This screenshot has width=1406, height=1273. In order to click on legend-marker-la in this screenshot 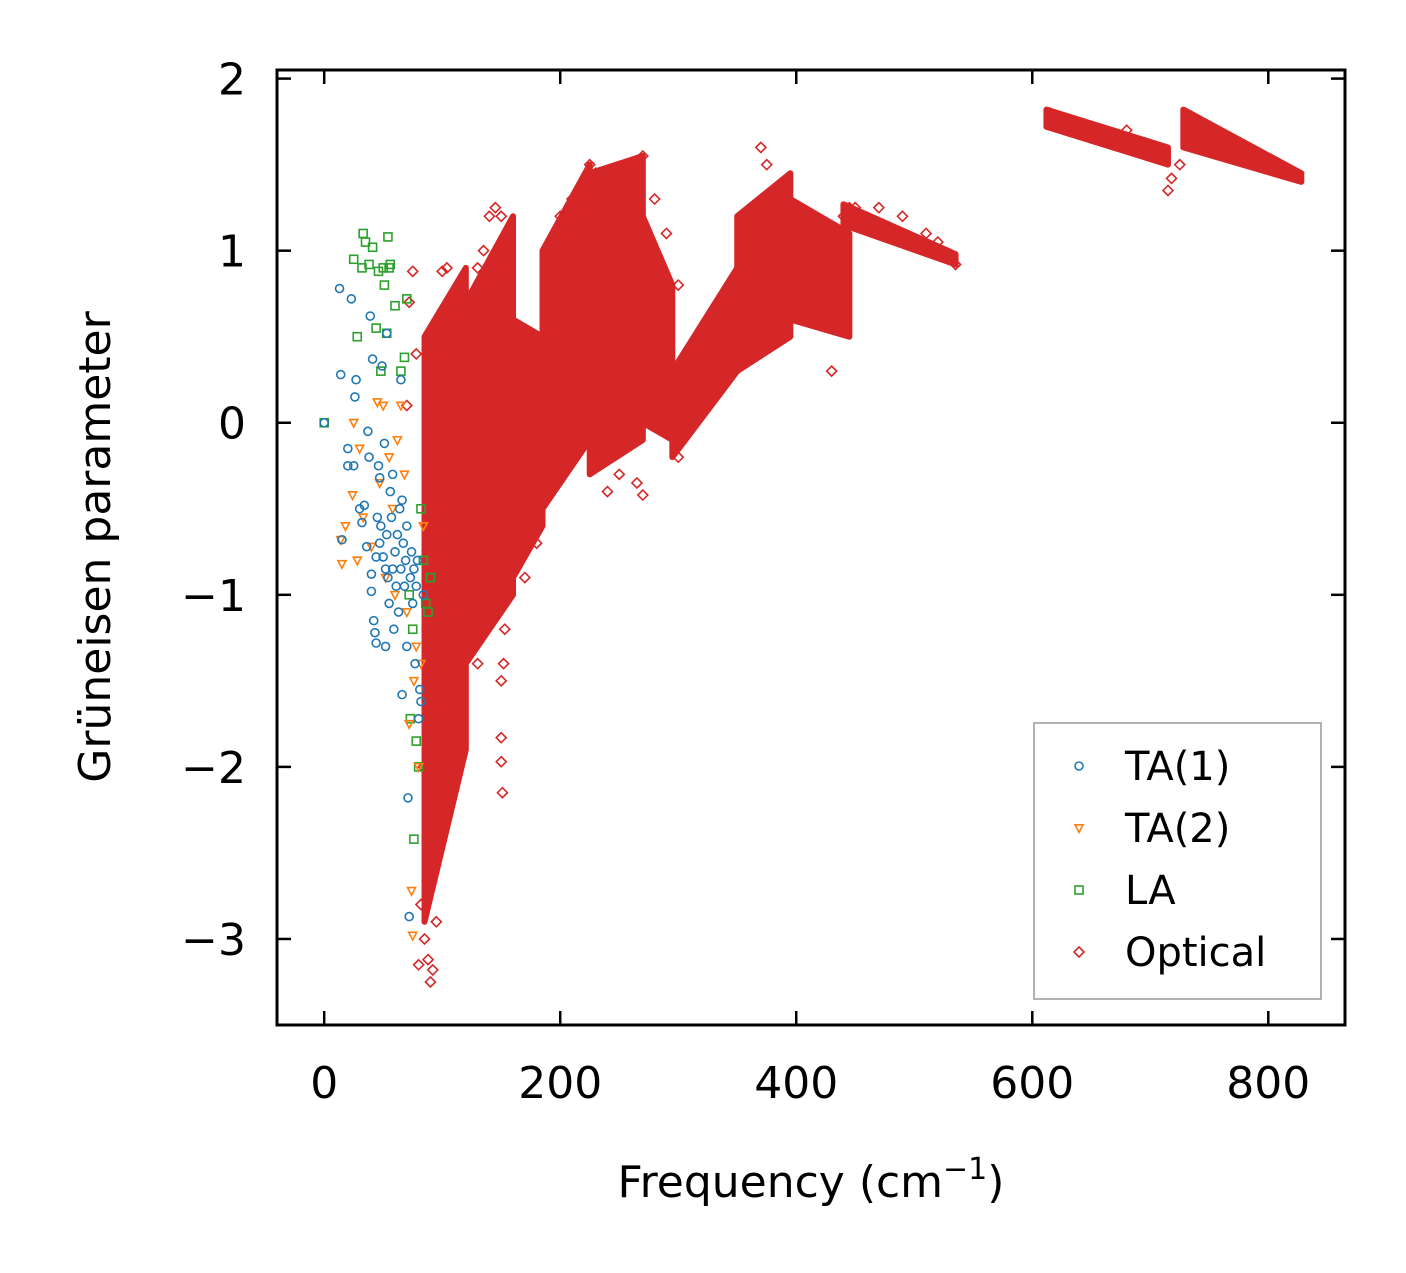, I will do `click(1079, 890)`.